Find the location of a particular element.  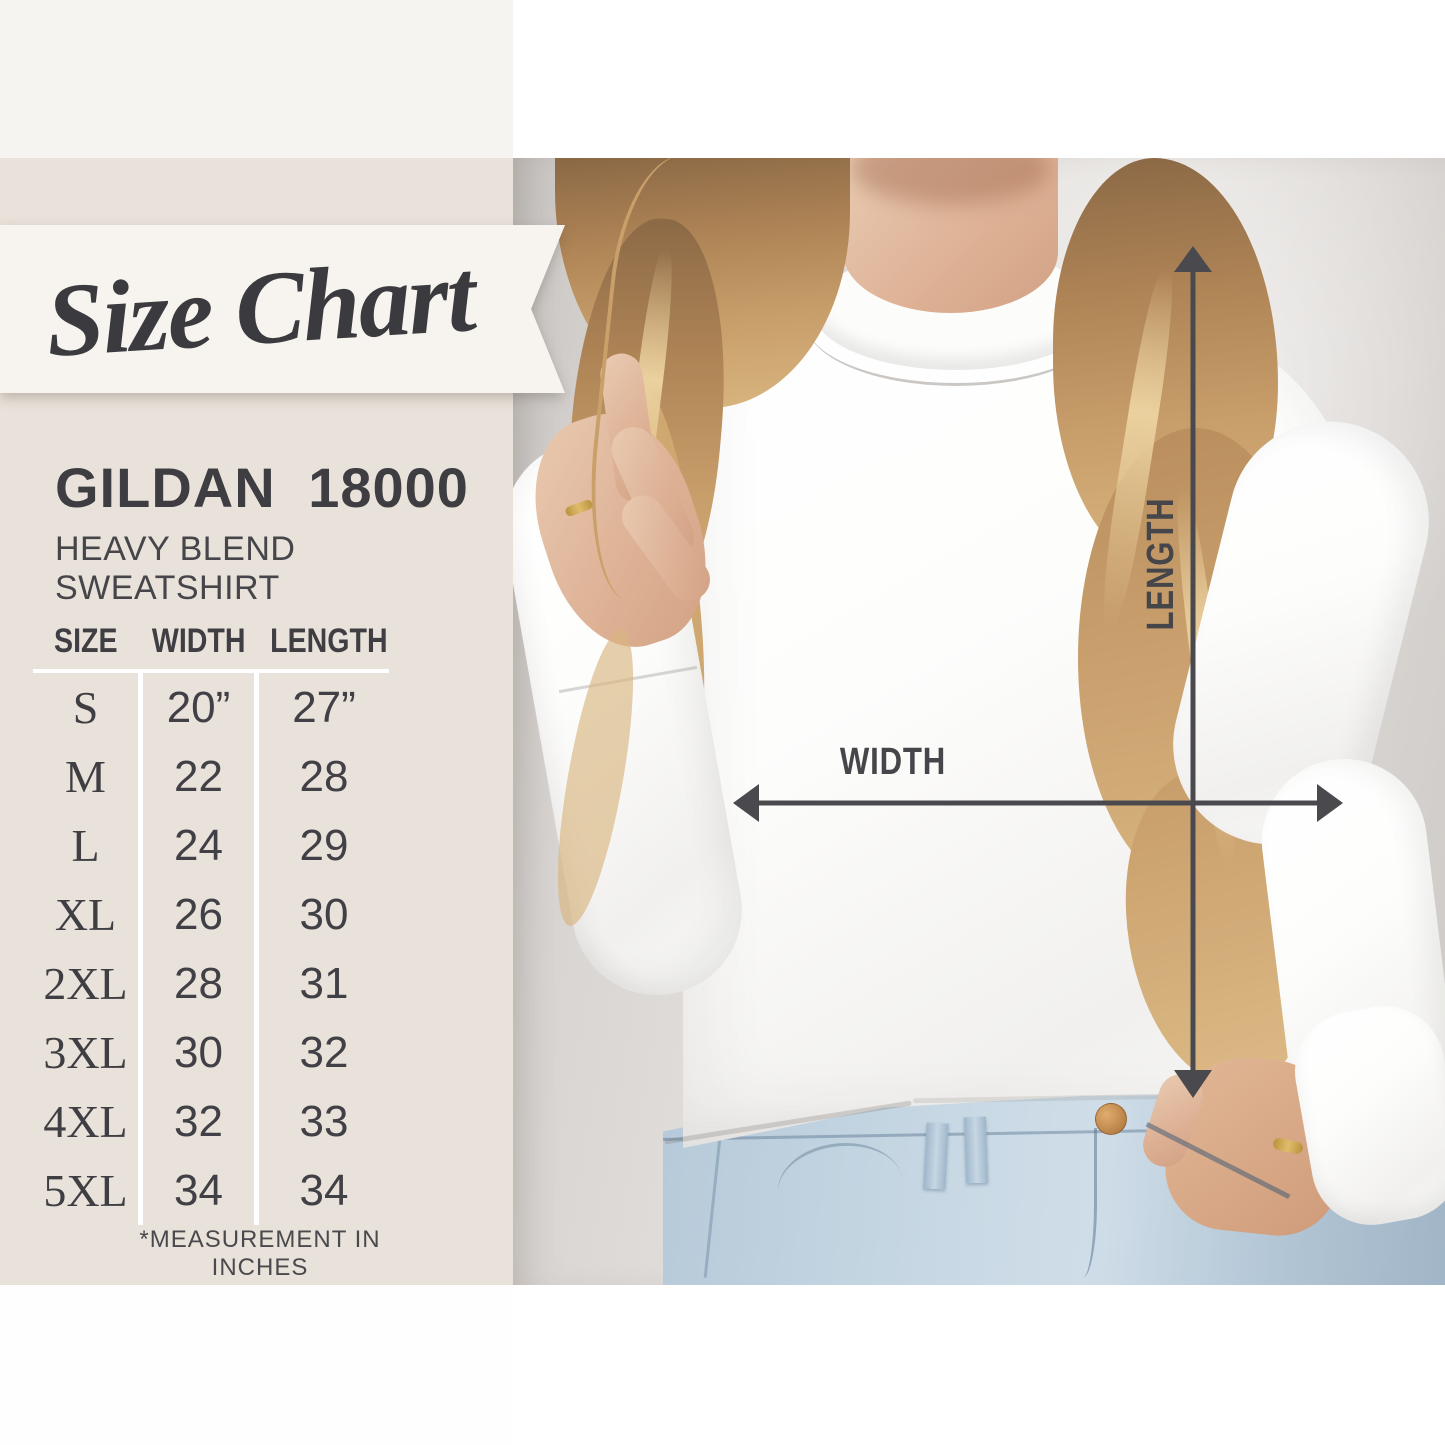

panel-top-strip is located at coordinates (256, 79).